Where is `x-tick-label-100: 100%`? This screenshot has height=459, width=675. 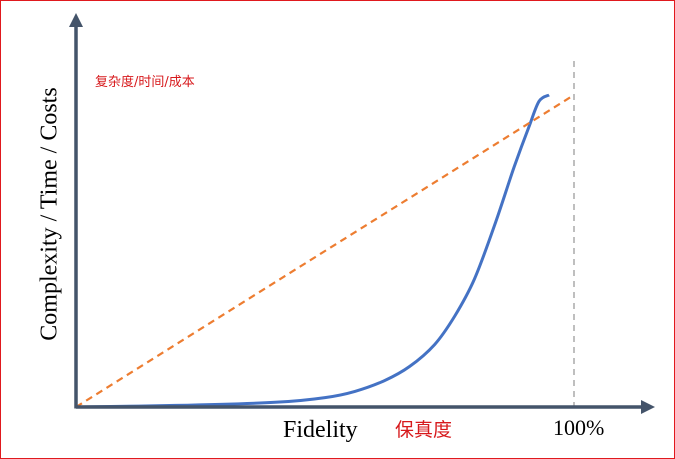
x-tick-label-100: 100% is located at coordinates (579, 427).